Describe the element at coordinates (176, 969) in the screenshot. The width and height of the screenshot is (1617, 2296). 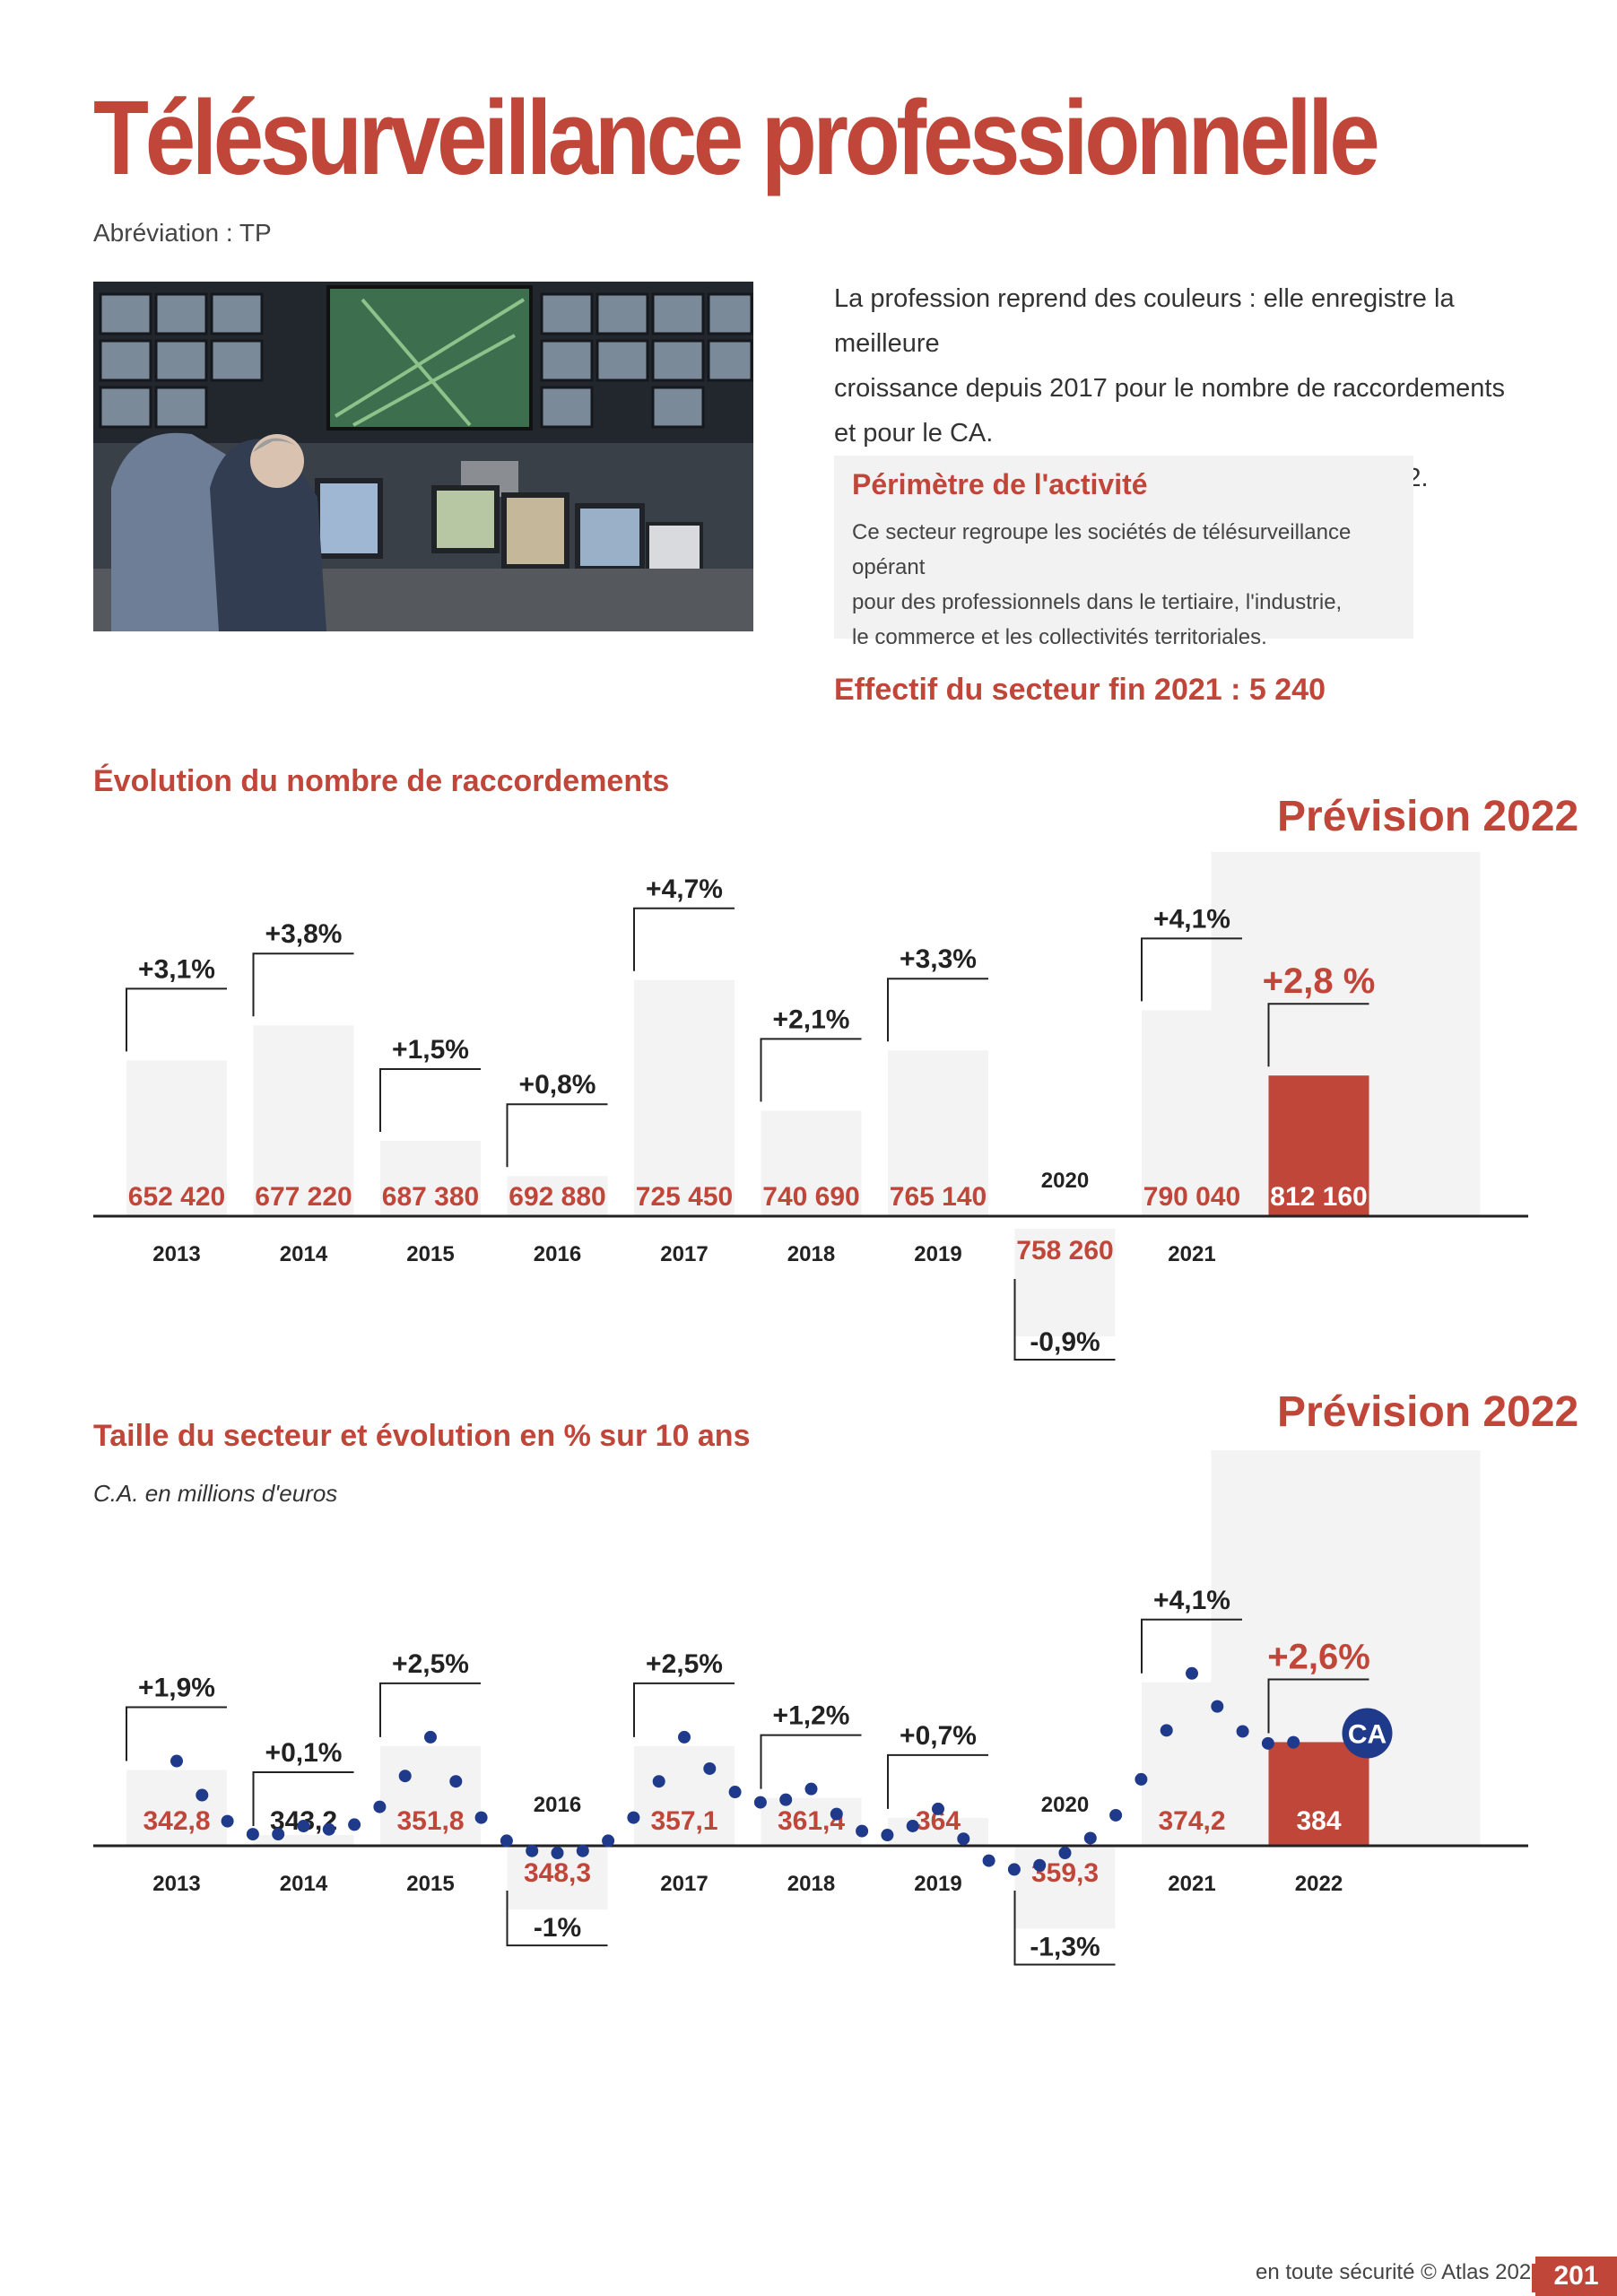
I see `chart1-change-label: +3,1%` at that location.